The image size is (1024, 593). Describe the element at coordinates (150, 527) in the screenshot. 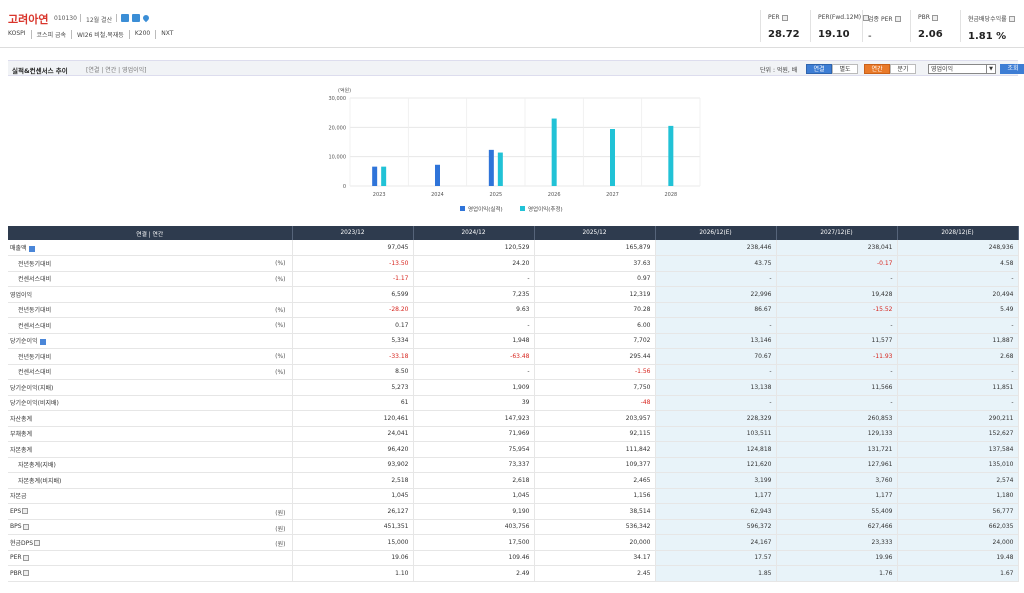

I see `row-label-cell: BPS (원)` at that location.